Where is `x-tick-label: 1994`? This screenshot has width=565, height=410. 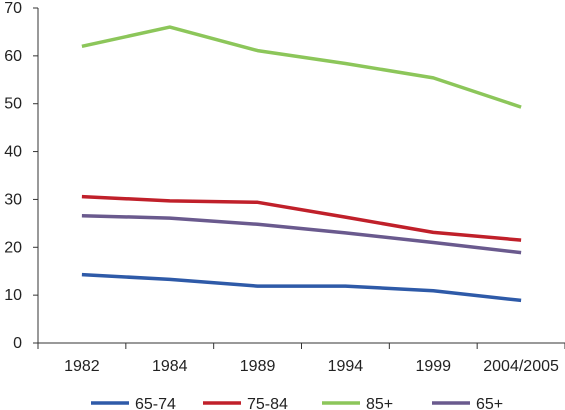
x-tick-label: 1994 is located at coordinates (346, 366).